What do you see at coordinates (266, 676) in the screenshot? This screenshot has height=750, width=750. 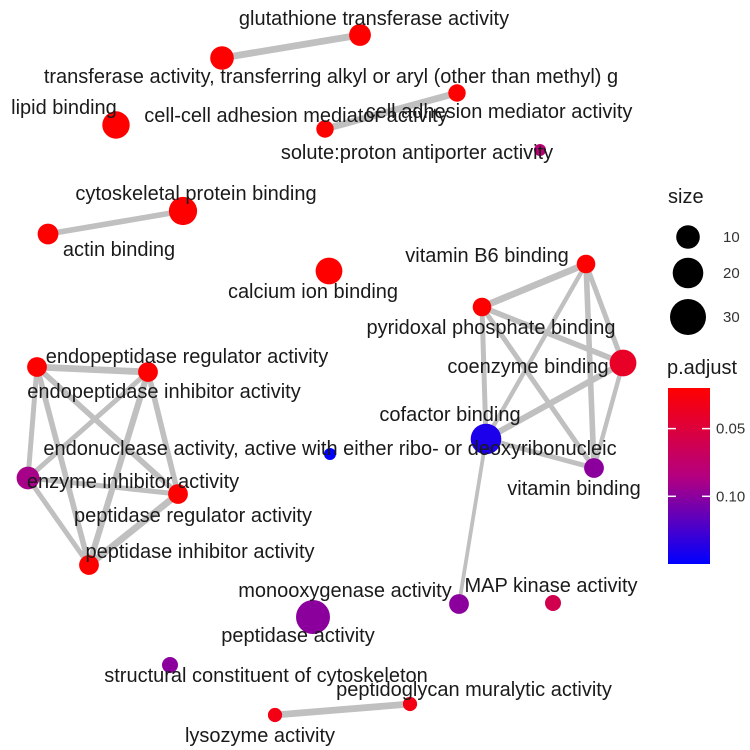 I see `node-label-structural-constituent-of-cytoskeleton: structural constituent of cytoskeleton` at bounding box center [266, 676].